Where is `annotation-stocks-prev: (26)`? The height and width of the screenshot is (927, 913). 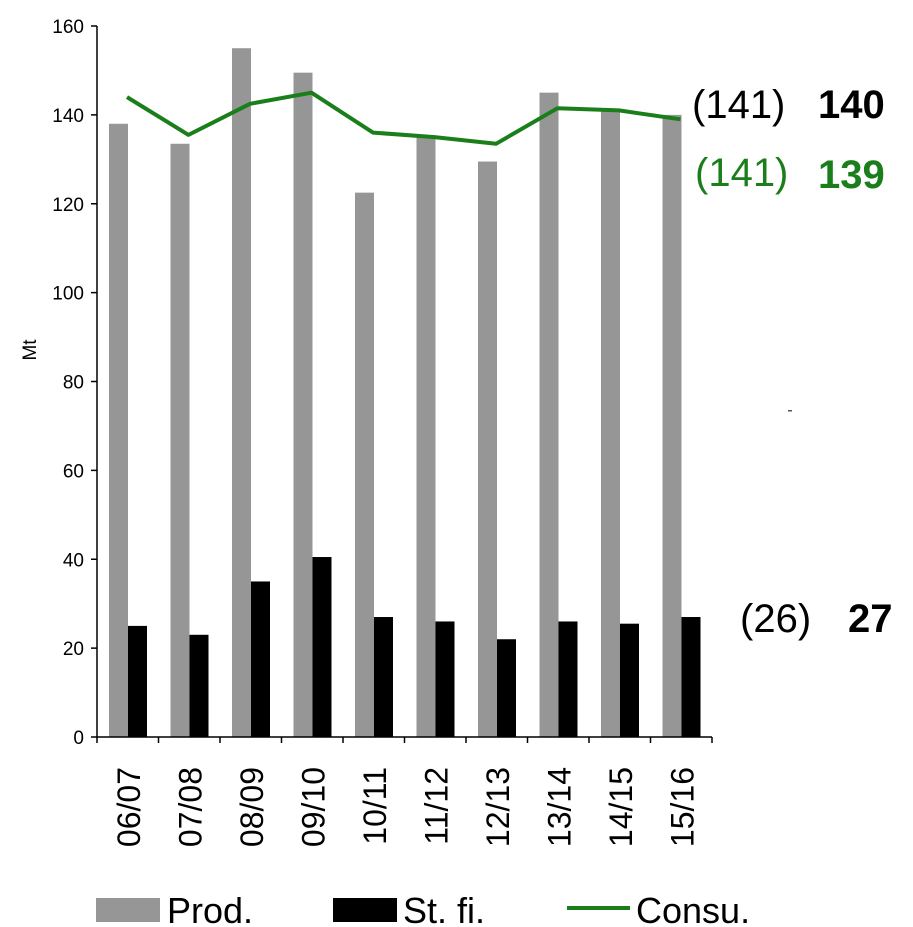
annotation-stocks-prev: (26) is located at coordinates (775, 619).